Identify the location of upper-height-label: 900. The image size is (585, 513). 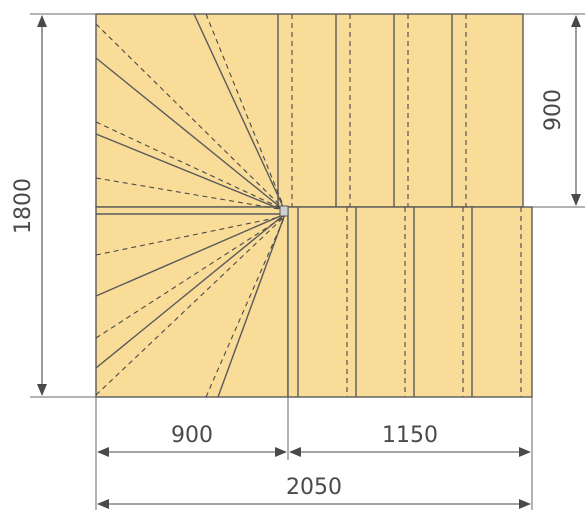
(553, 110).